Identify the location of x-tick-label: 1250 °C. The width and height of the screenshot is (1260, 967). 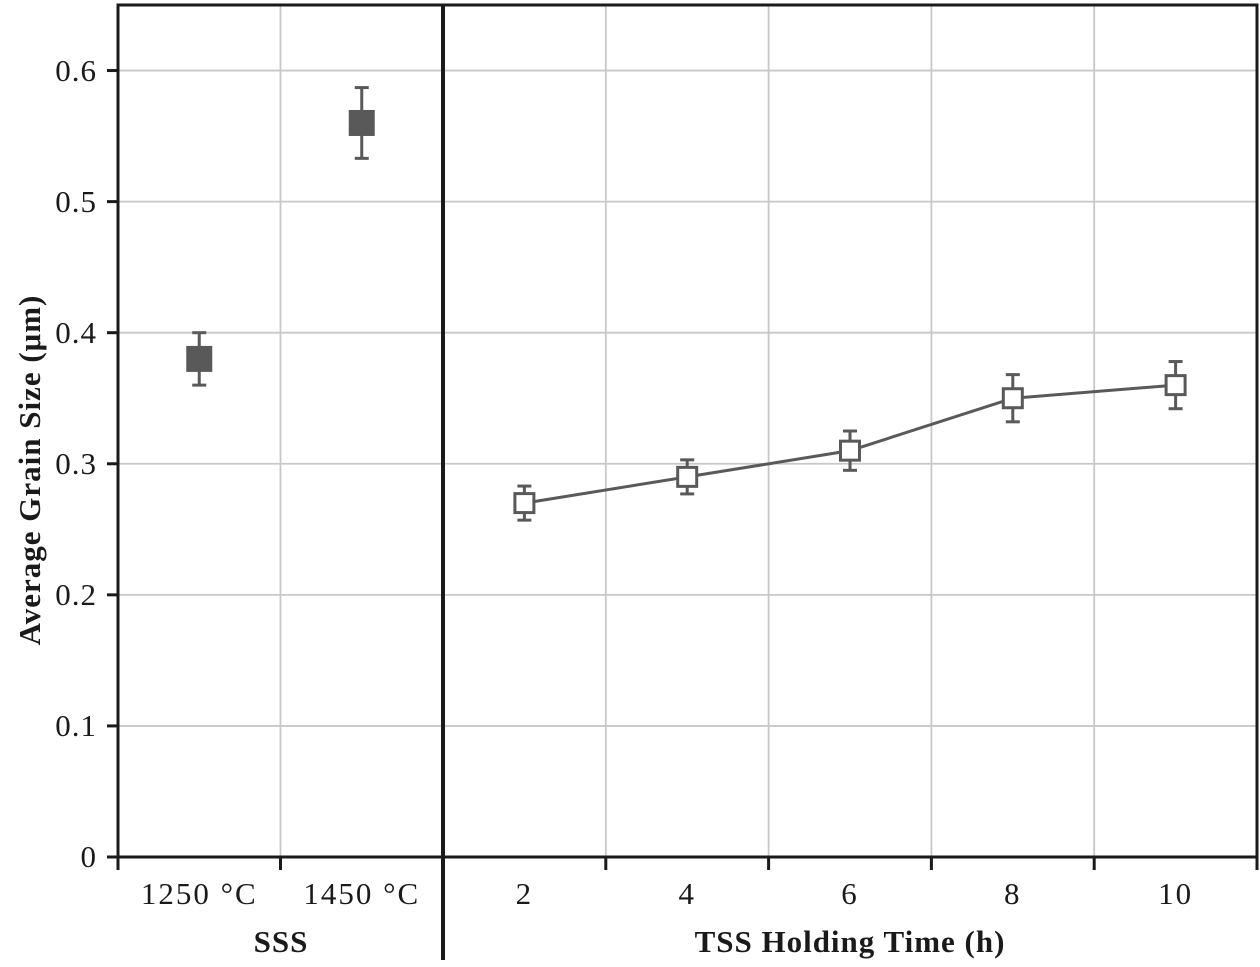
(199, 893).